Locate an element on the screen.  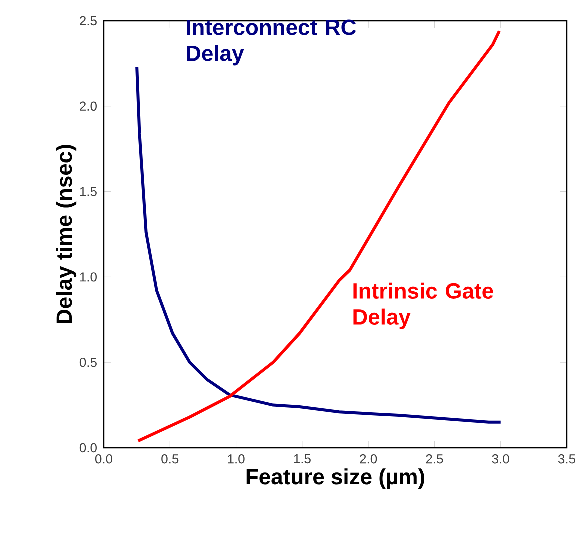
x-tick-label: 3.5 is located at coordinates (567, 459).